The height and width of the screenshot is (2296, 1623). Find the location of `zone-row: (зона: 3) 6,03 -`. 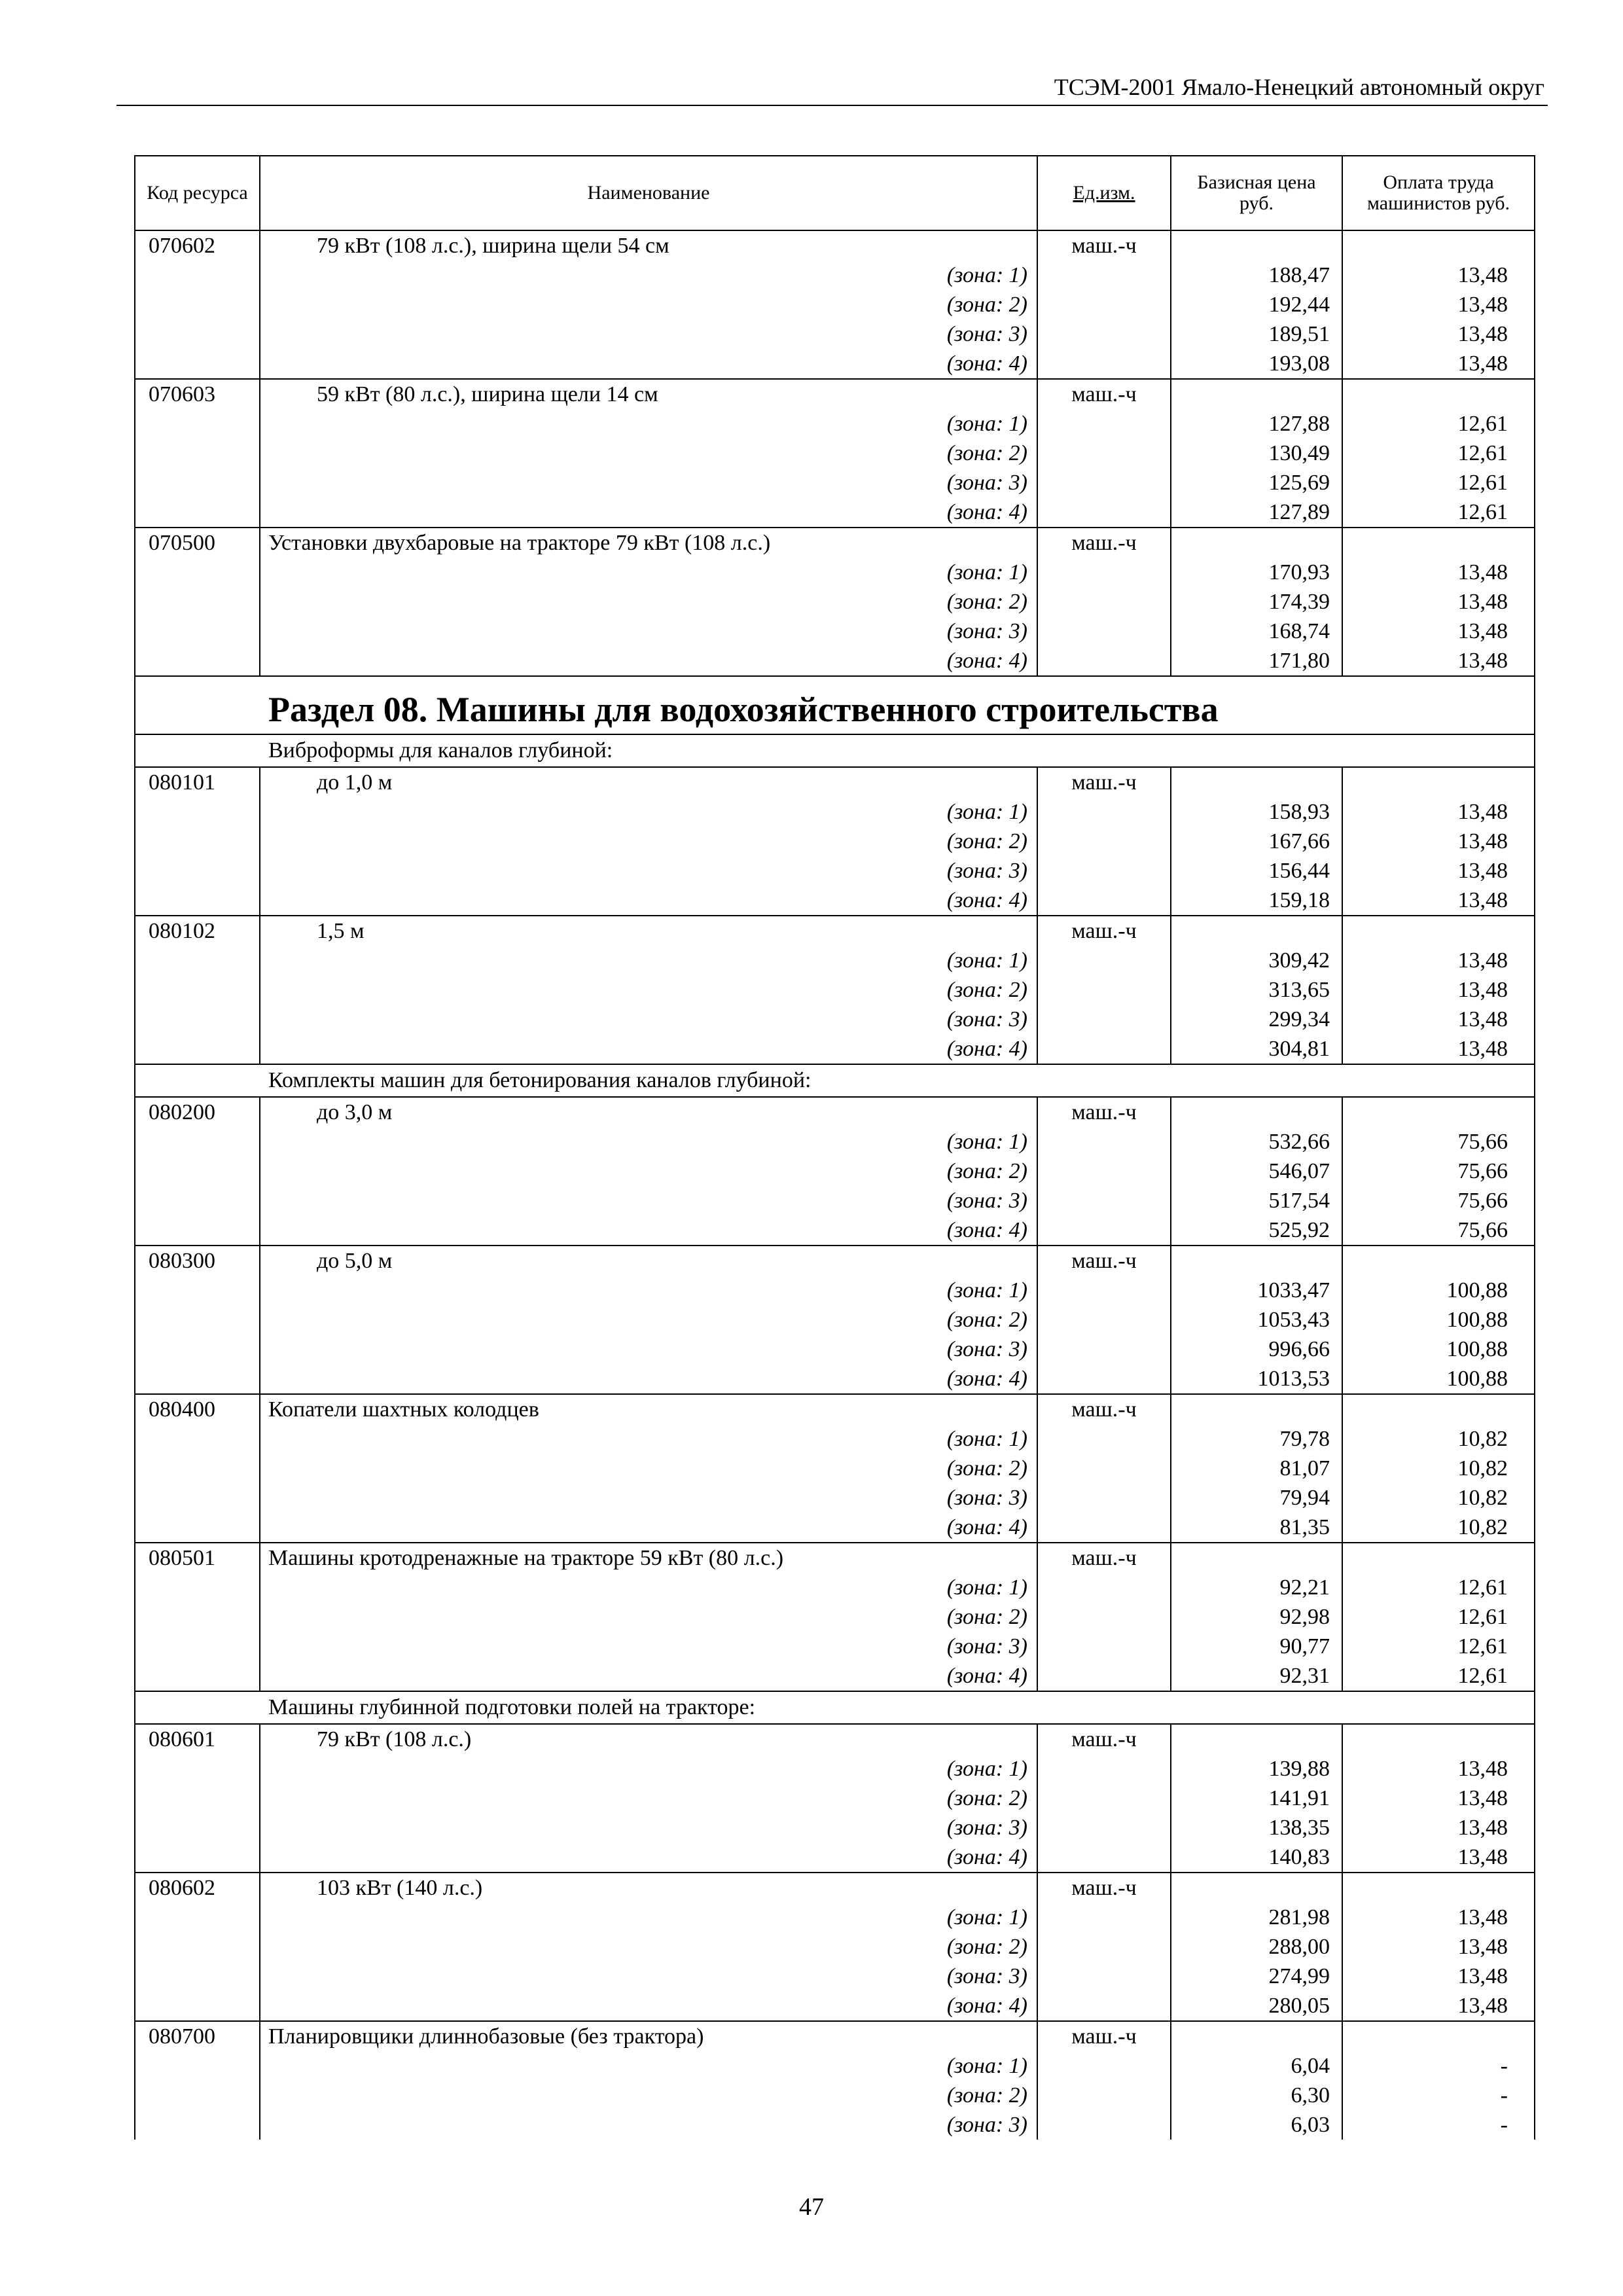

zone-row: (зона: 3) 6,03 - is located at coordinates (835, 2125).